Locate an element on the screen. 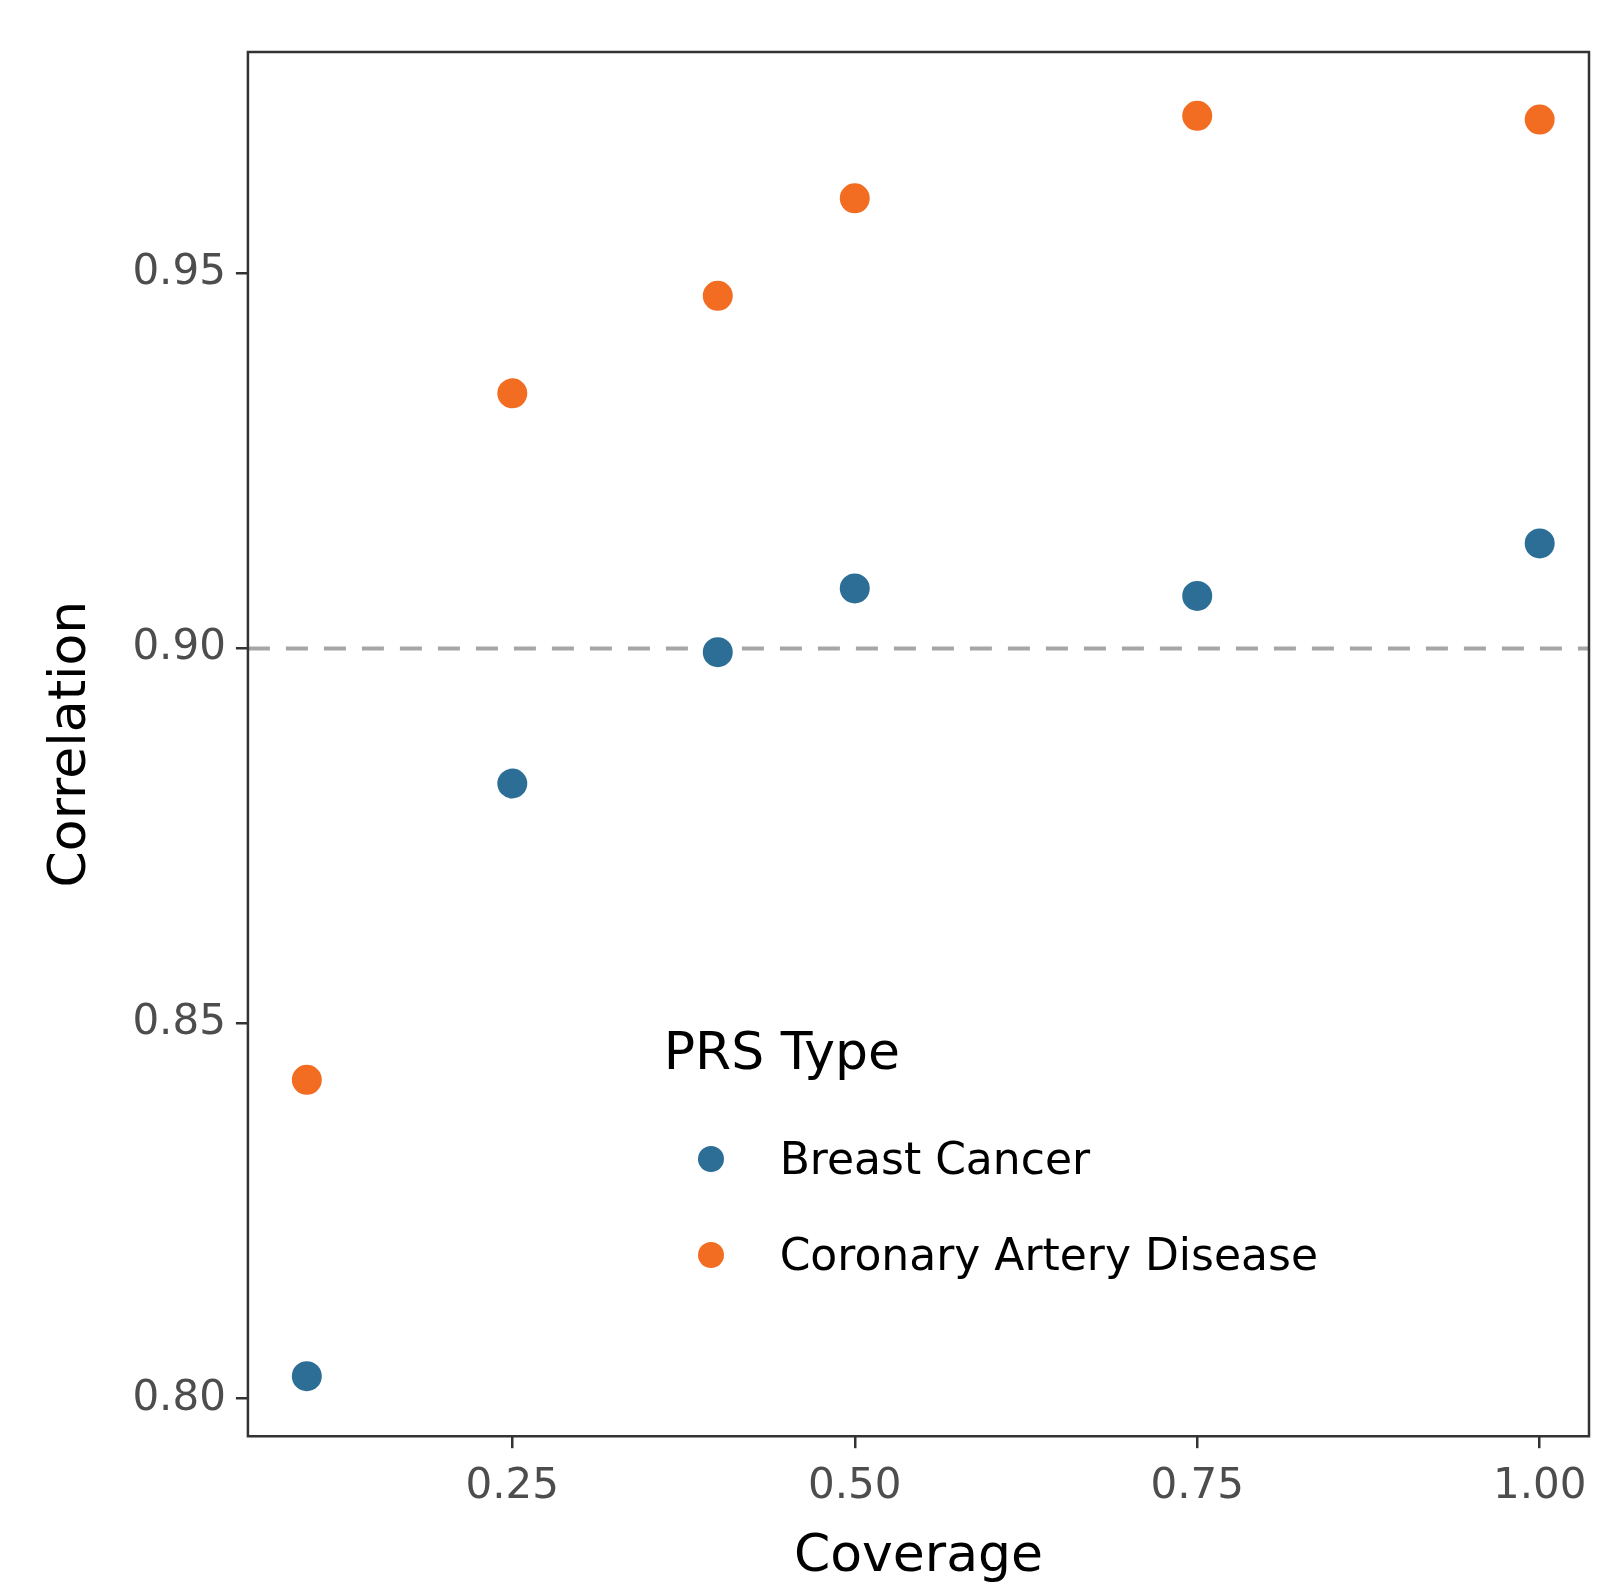  x-axis-title: Coverage is located at coordinates (918, 1553).